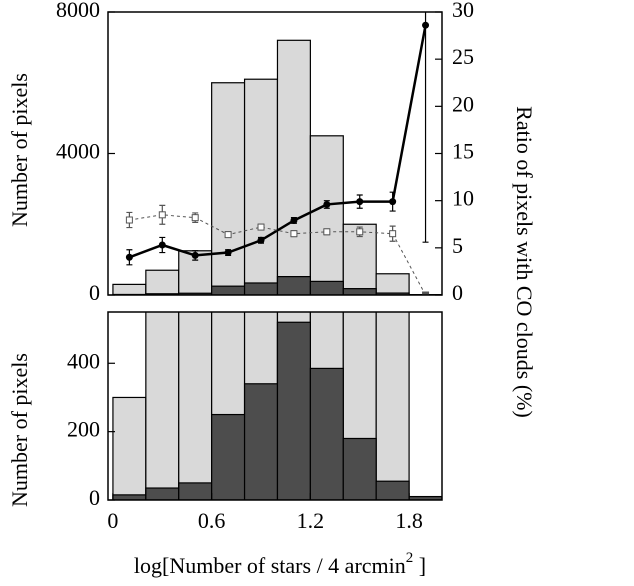  What do you see at coordinates (457, 292) in the screenshot?
I see `y2-tick-label: 0` at bounding box center [457, 292].